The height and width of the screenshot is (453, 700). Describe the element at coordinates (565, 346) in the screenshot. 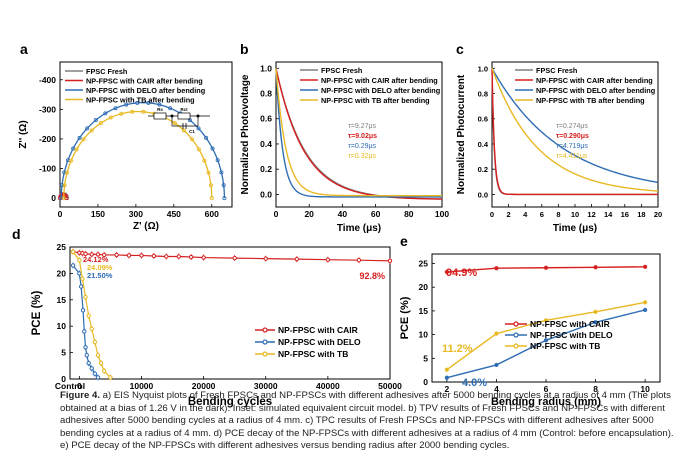

I see `legend-entry: NP-FPSC with TB` at that location.